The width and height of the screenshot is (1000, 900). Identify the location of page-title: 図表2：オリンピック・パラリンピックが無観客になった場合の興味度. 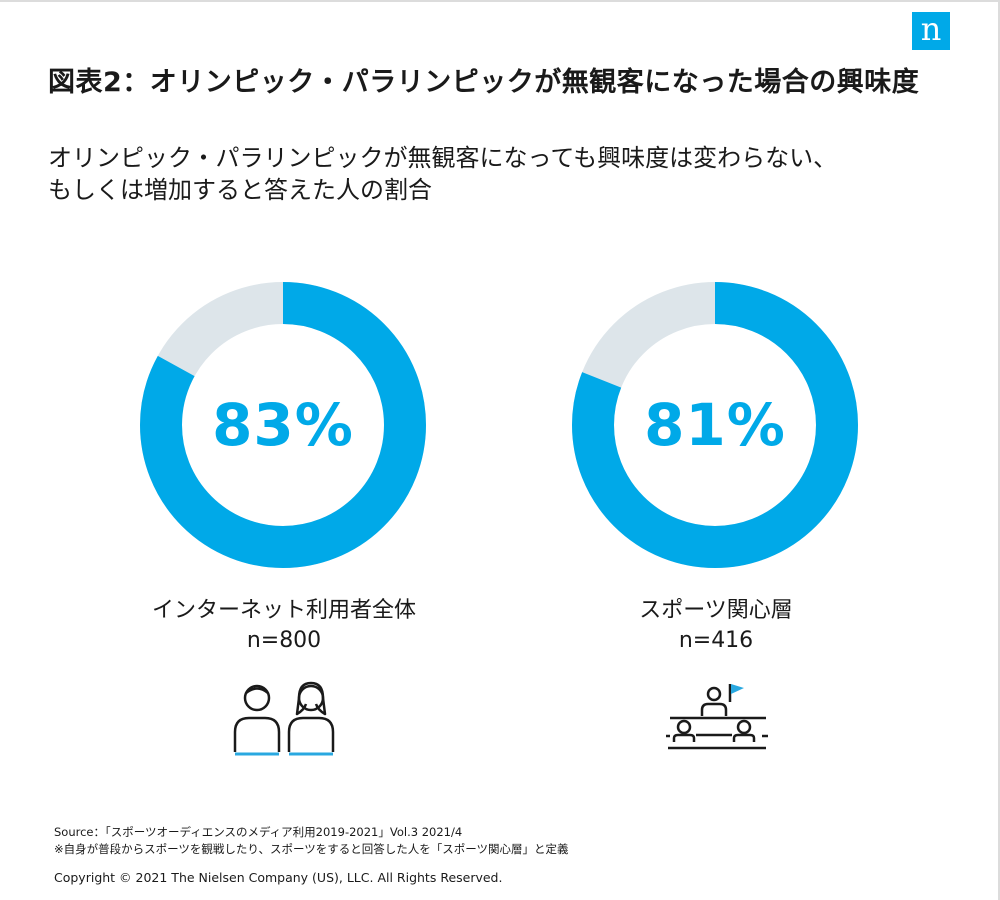
(484, 82).